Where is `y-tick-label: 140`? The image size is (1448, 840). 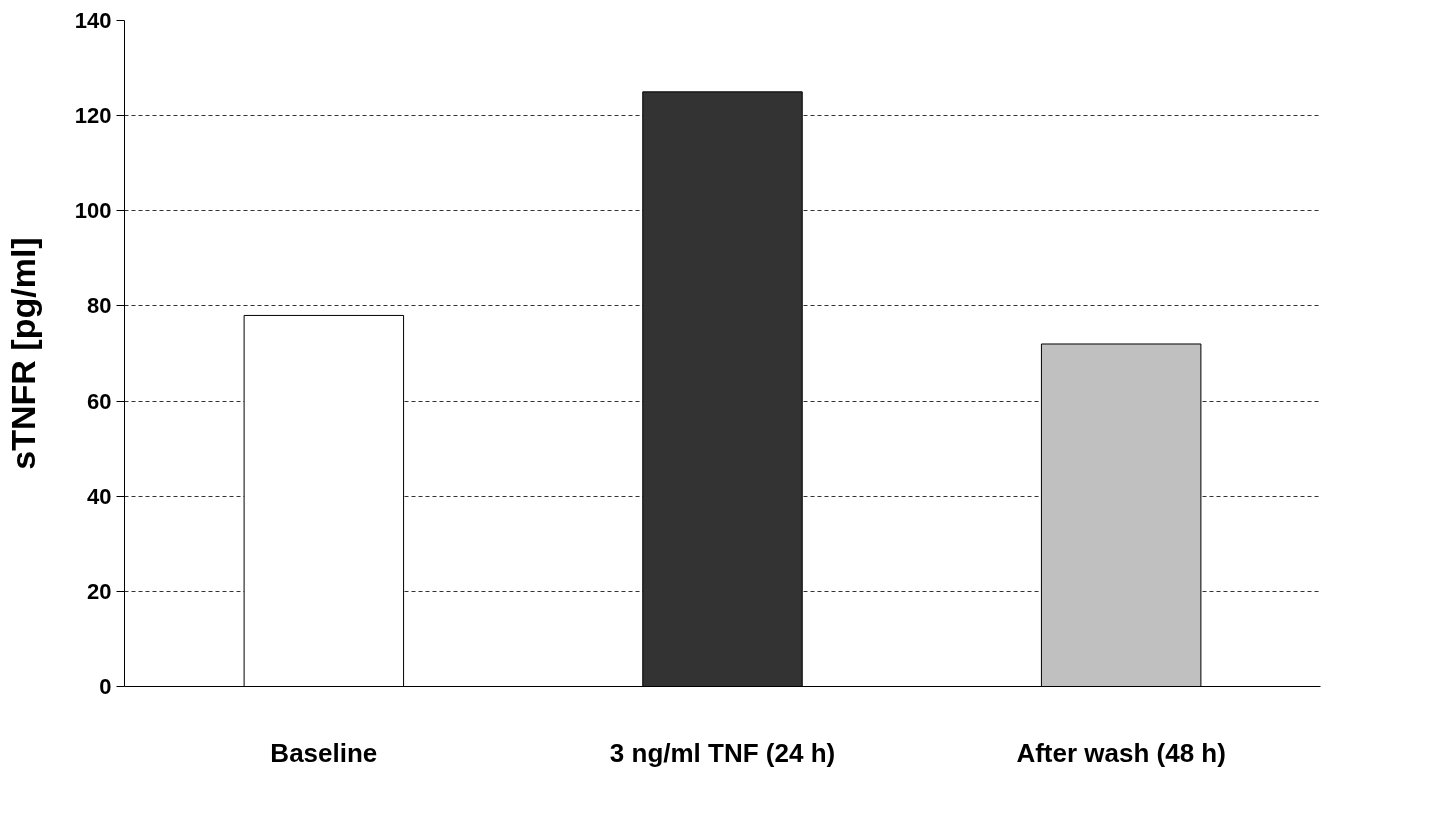
y-tick-label: 140 is located at coordinates (93, 20).